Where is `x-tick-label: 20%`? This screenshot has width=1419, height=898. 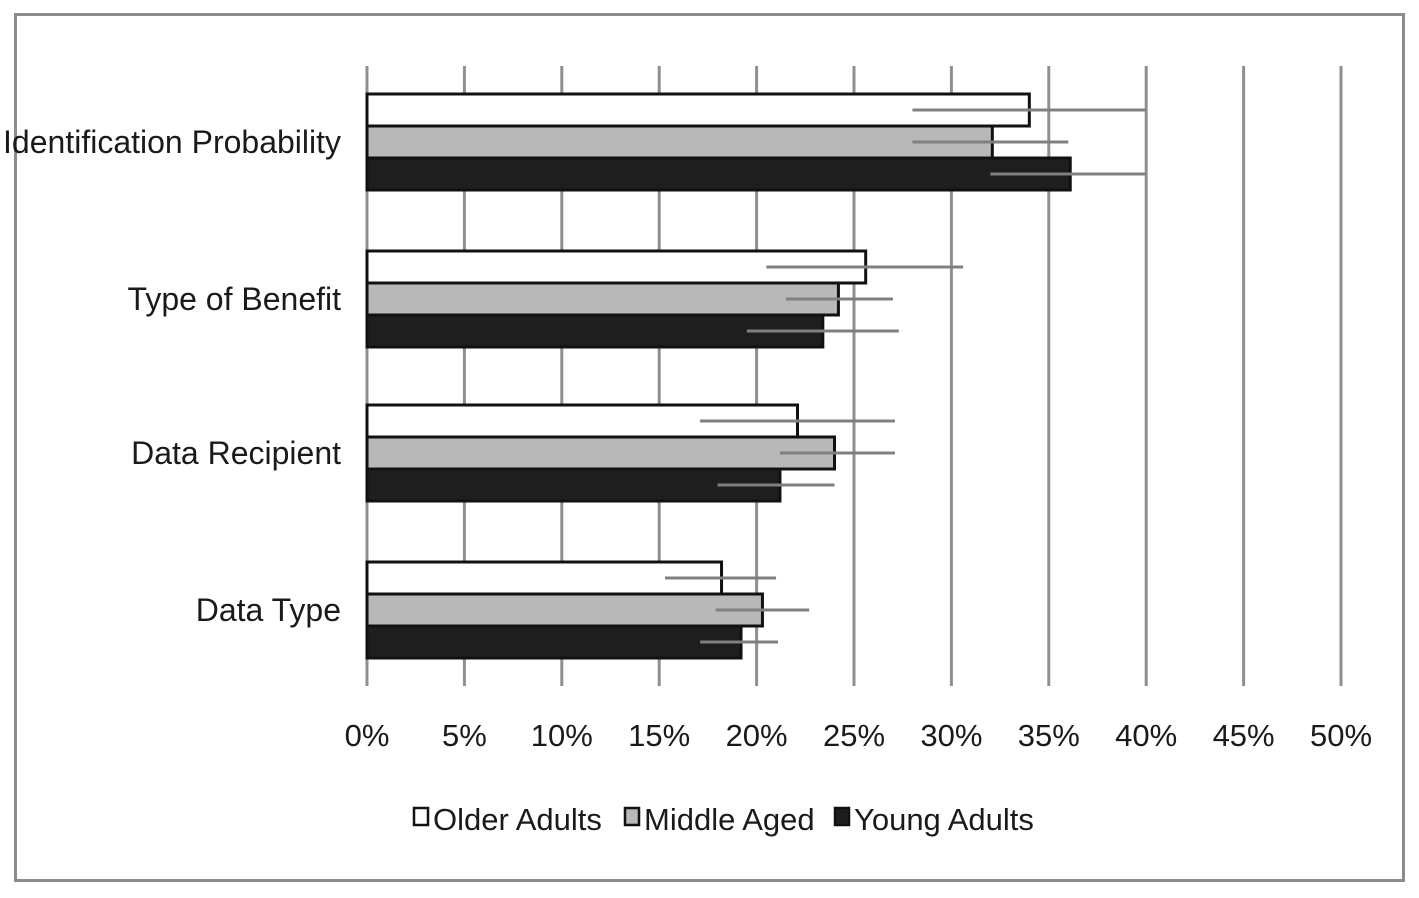
x-tick-label: 20% is located at coordinates (757, 735).